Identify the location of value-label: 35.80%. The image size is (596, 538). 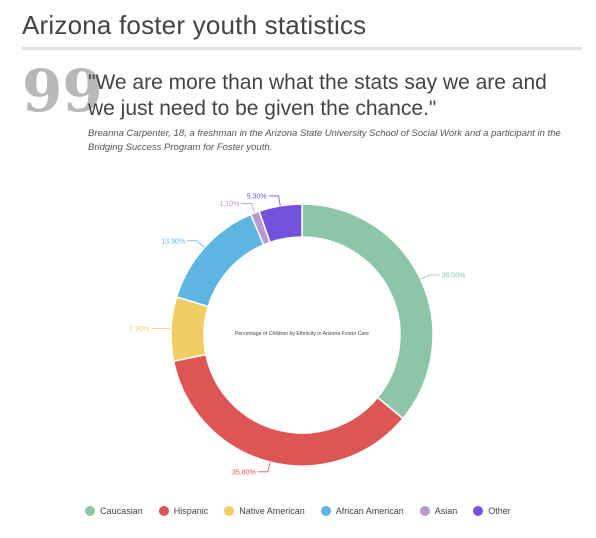
(244, 472).